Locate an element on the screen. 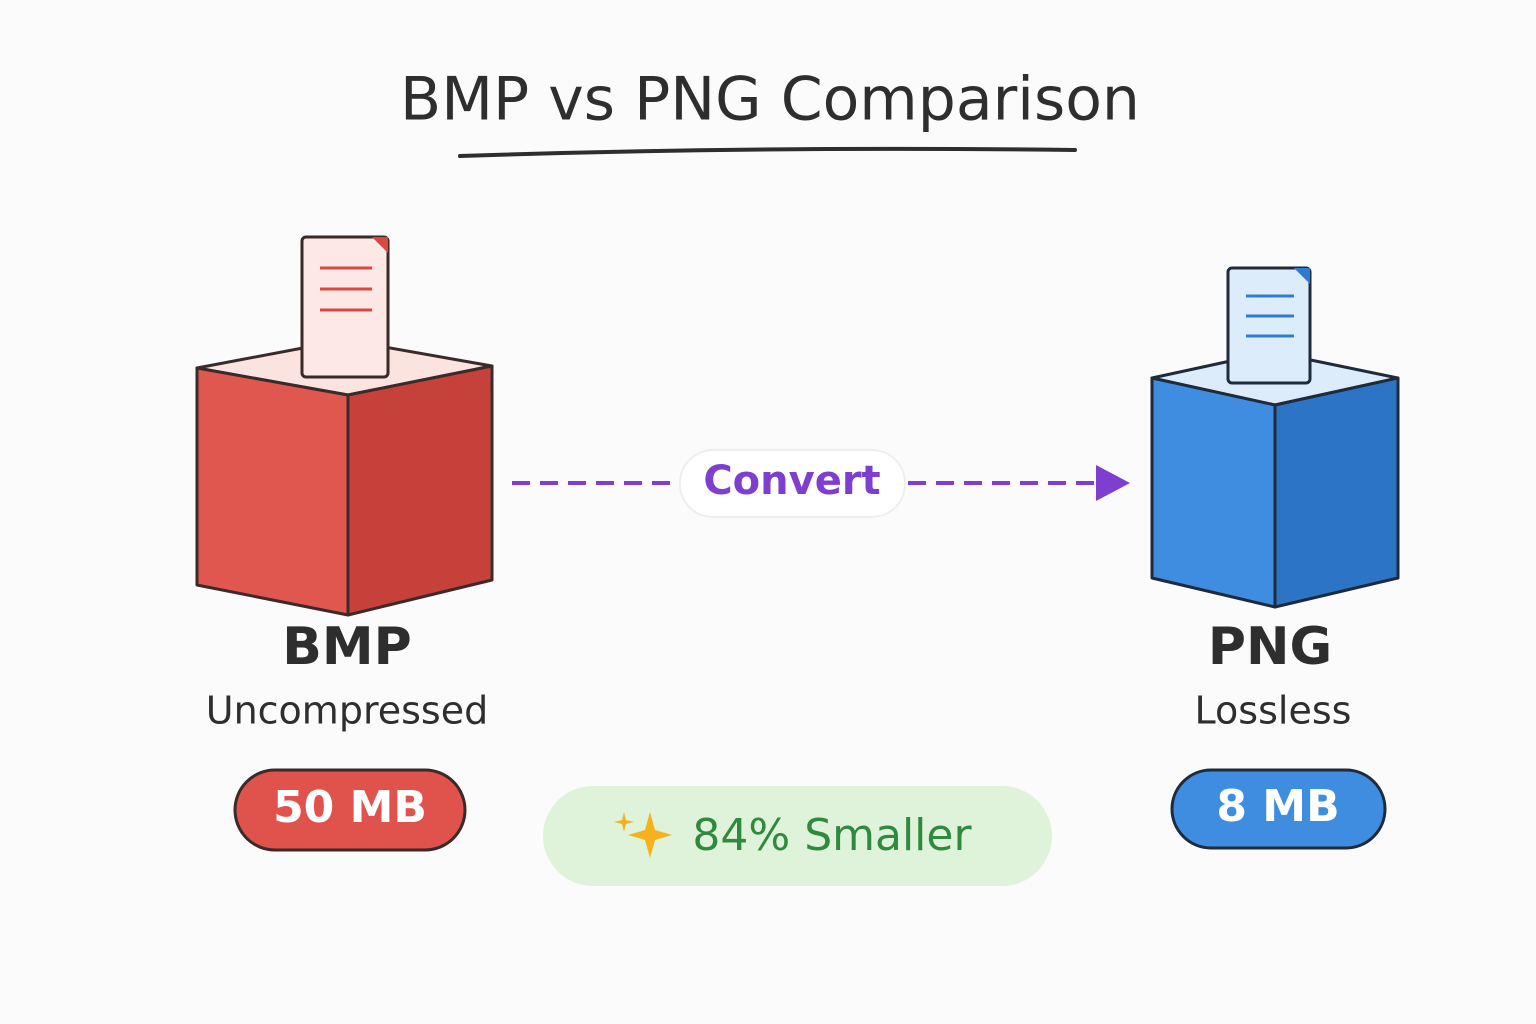 This screenshot has width=1536, height=1024. result-badge is located at coordinates (797, 836).